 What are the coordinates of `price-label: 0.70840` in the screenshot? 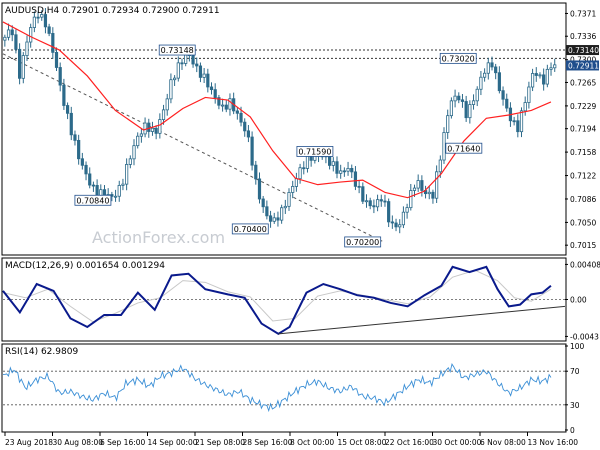 It's located at (92, 200).